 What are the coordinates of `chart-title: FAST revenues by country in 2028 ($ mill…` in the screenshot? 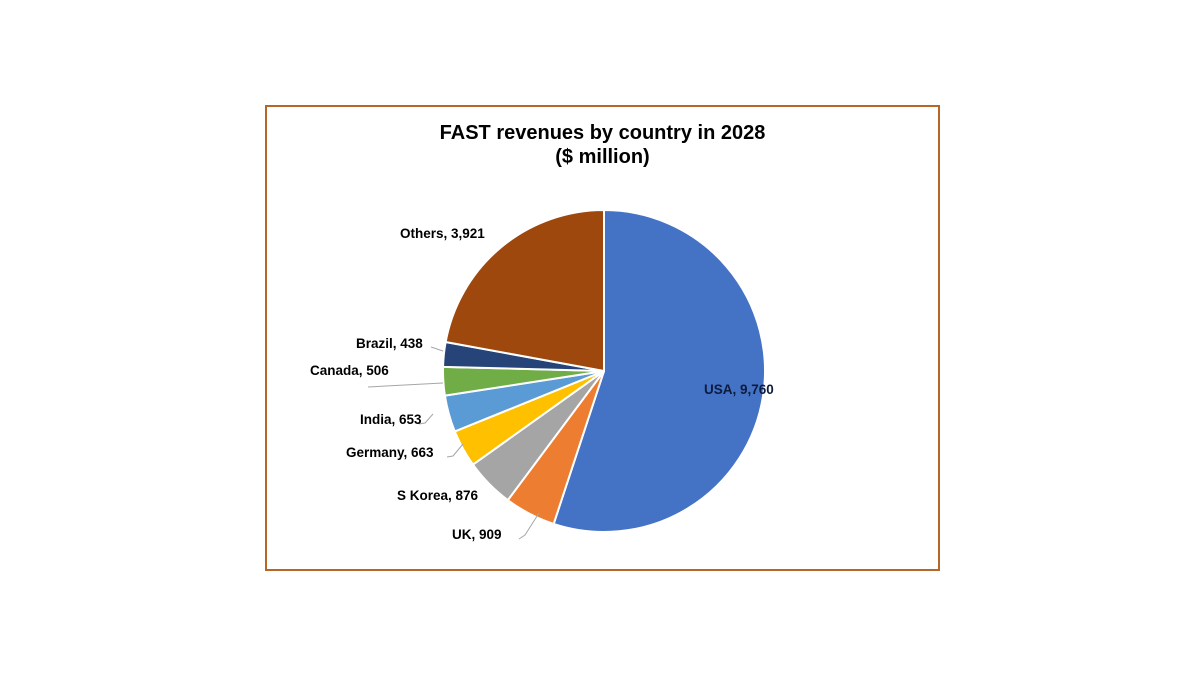 It's located at (602, 145).